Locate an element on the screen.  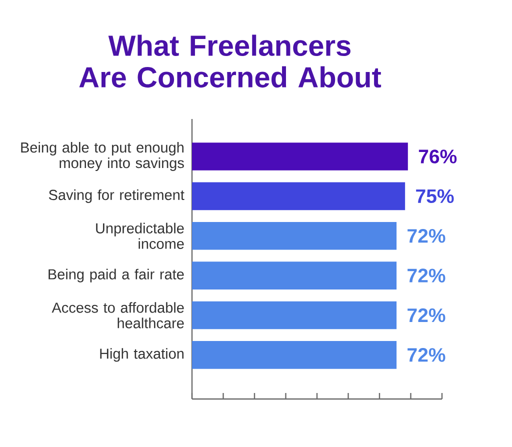
y-tick-label: Being paid a fair rate is located at coordinates (116, 275).